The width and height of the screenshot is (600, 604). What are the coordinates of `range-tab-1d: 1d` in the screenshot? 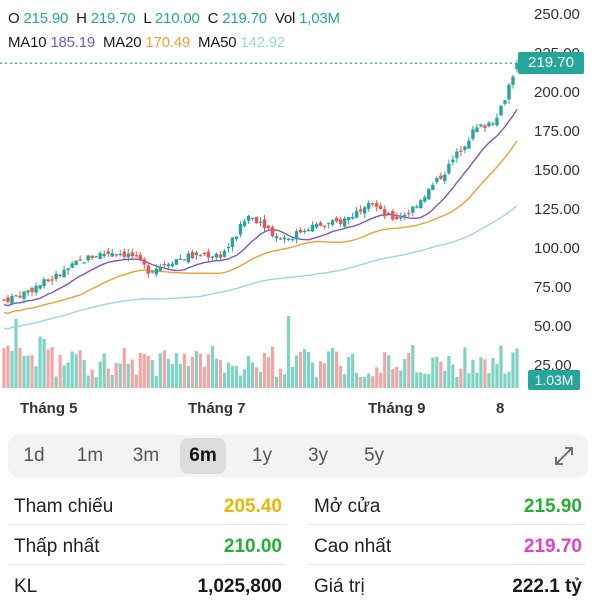 It's located at (34, 455).